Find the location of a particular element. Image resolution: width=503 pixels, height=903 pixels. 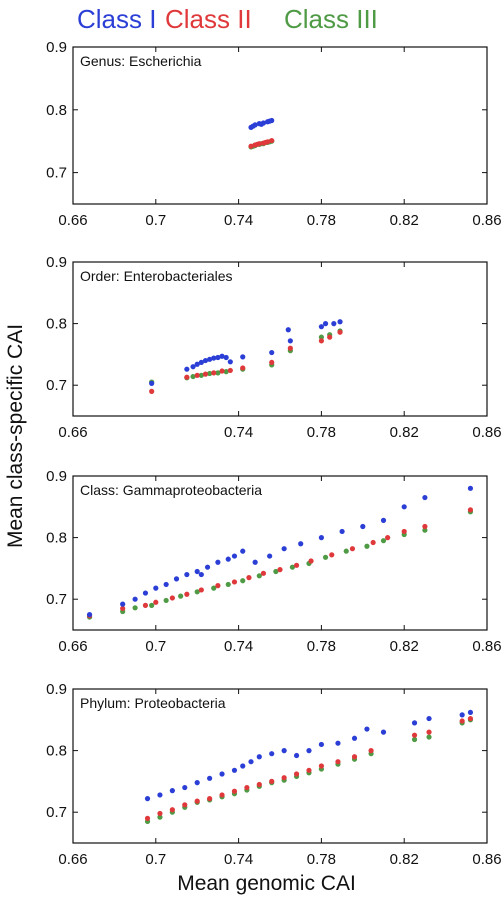

series-class-iii is located at coordinates (246, 356).